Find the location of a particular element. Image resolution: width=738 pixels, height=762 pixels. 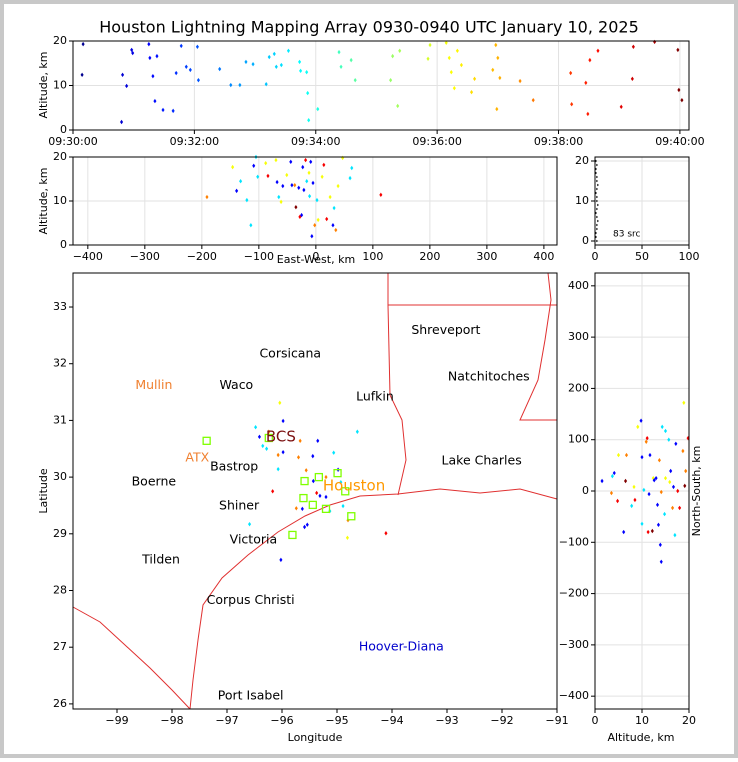

city-label: Hoover-Diana is located at coordinates (401, 646).